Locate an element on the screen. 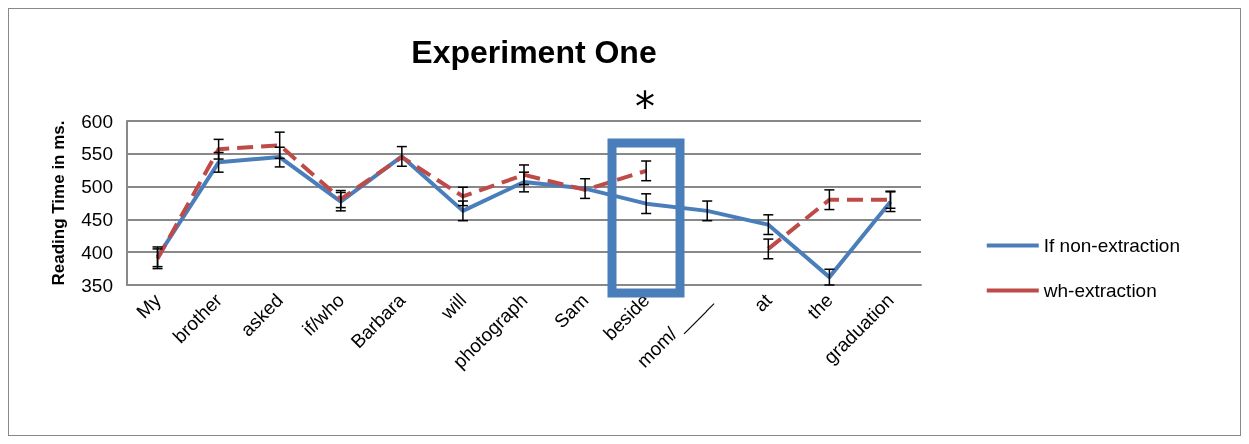 The image size is (1249, 444). x-tick-label: Sam is located at coordinates (571, 311).